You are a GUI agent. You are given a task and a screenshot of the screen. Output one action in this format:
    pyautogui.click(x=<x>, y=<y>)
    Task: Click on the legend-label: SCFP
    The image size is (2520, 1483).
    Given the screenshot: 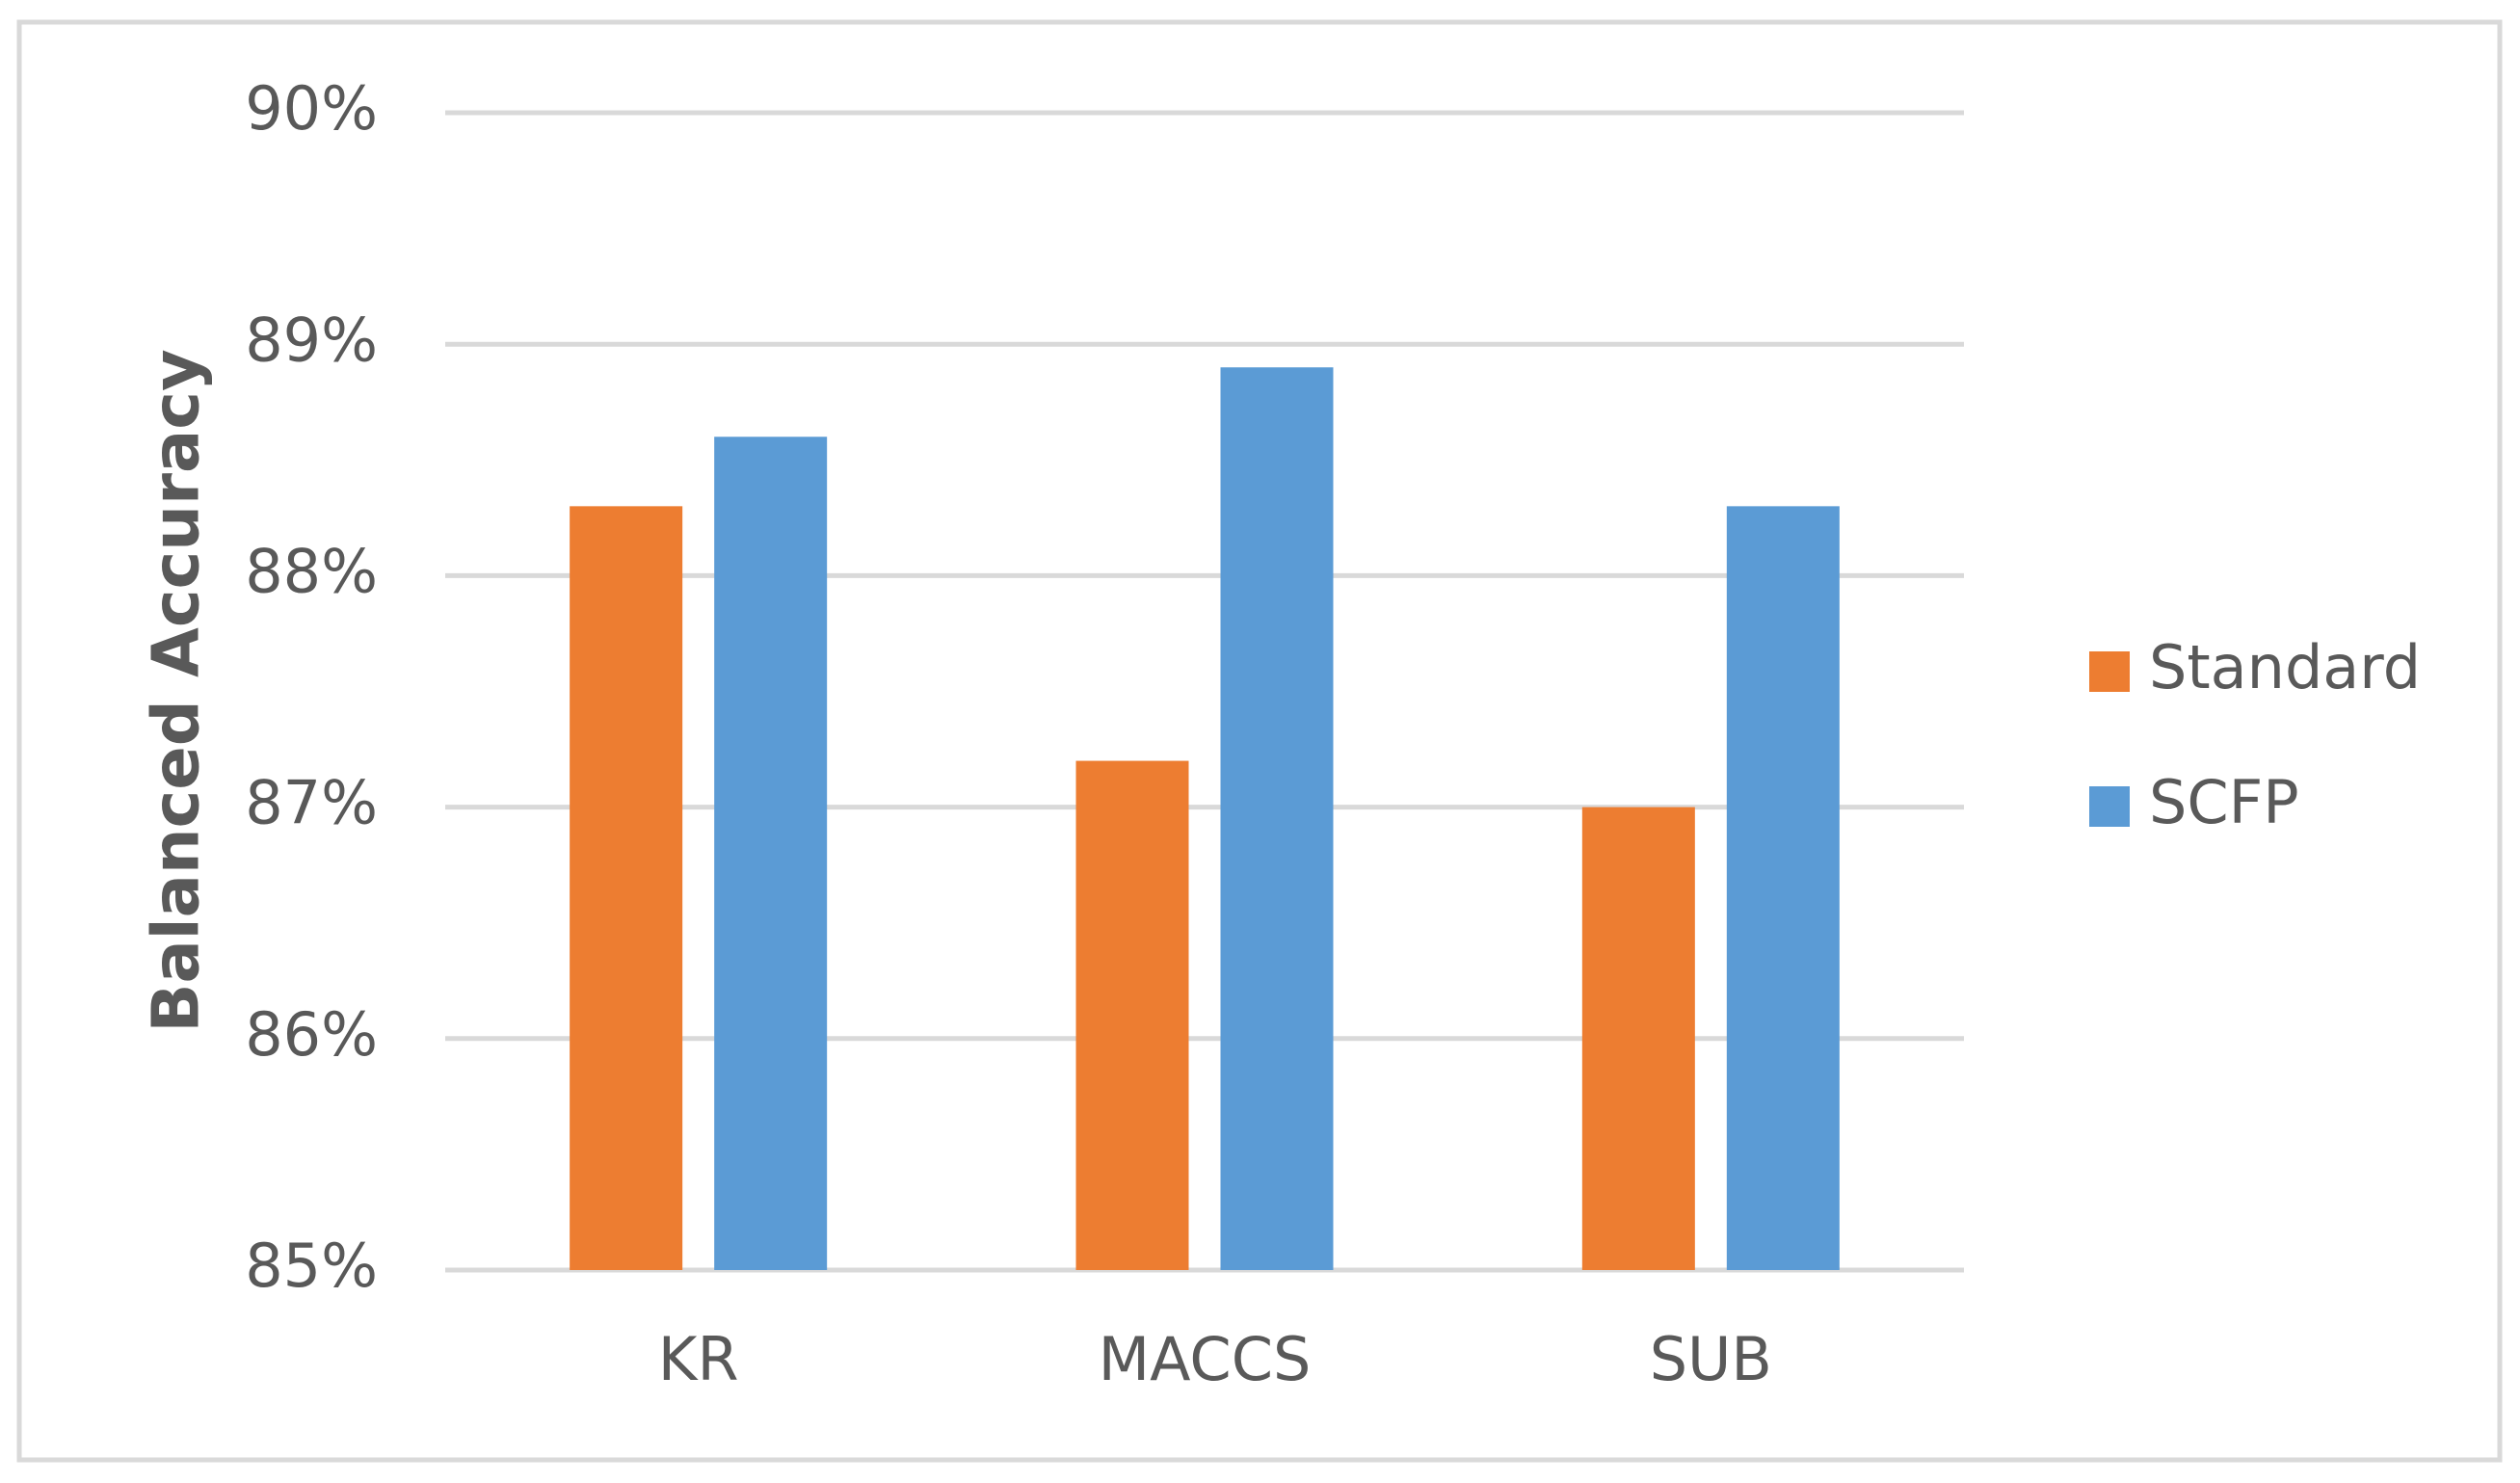 What is the action you would take?
    pyautogui.click(x=2224, y=802)
    